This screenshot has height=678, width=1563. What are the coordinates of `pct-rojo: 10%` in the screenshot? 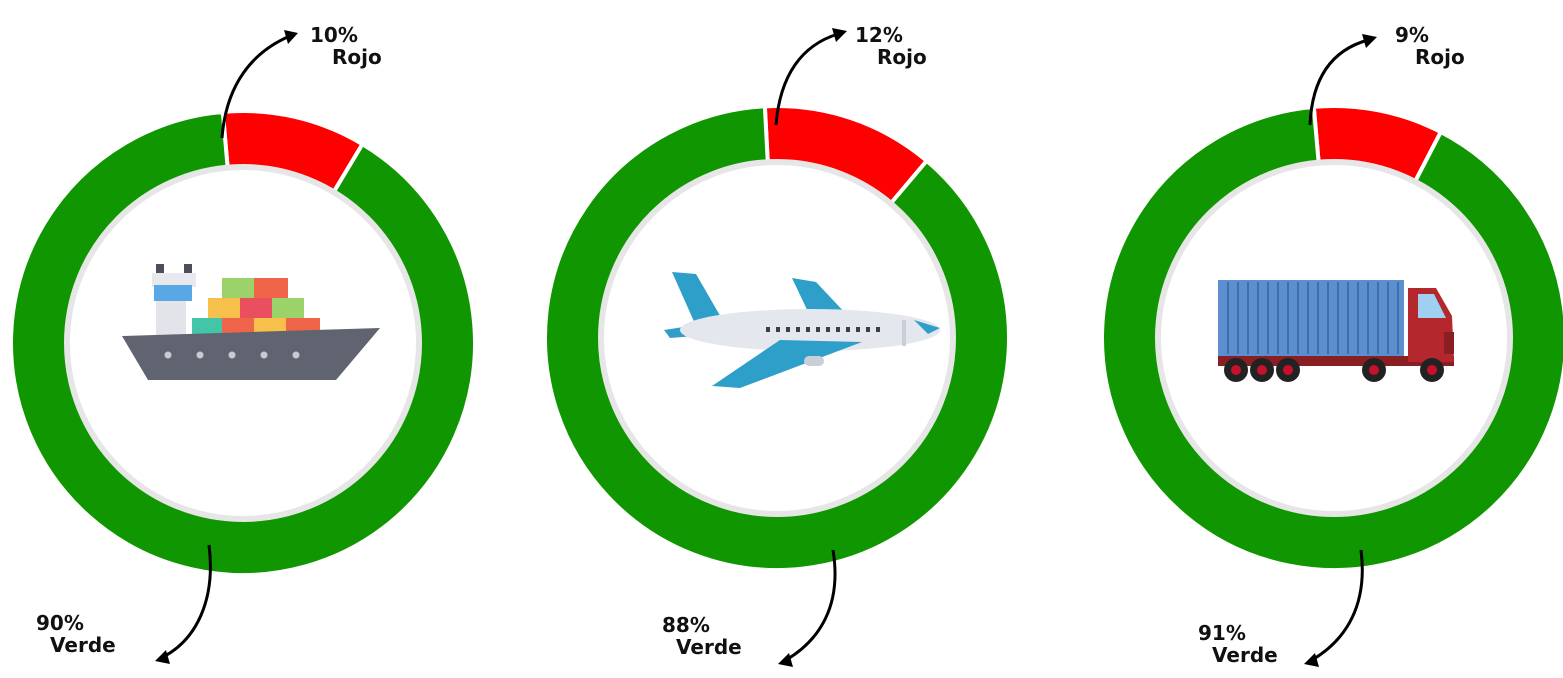 It's located at (334, 35).